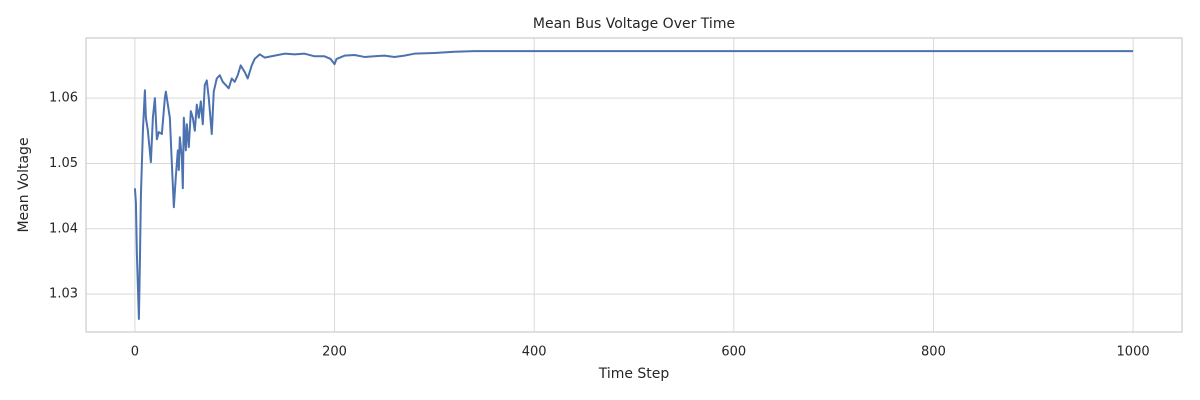  Describe the element at coordinates (534, 352) in the screenshot. I see `x-tick-label: 400` at that location.